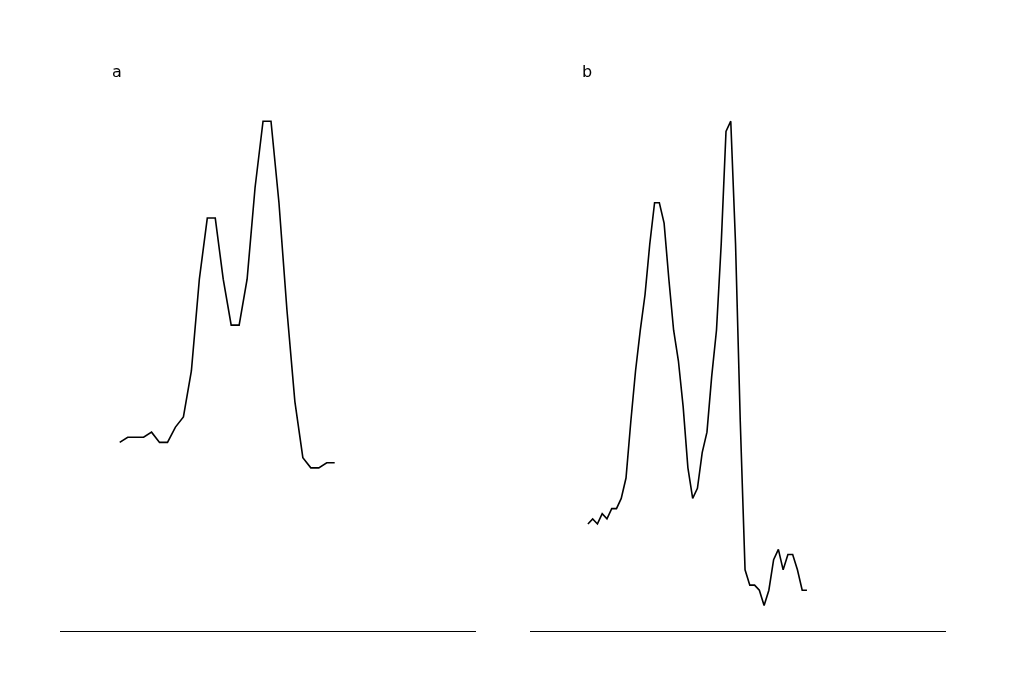  I want to click on chart-title: b, so click(587, 71).